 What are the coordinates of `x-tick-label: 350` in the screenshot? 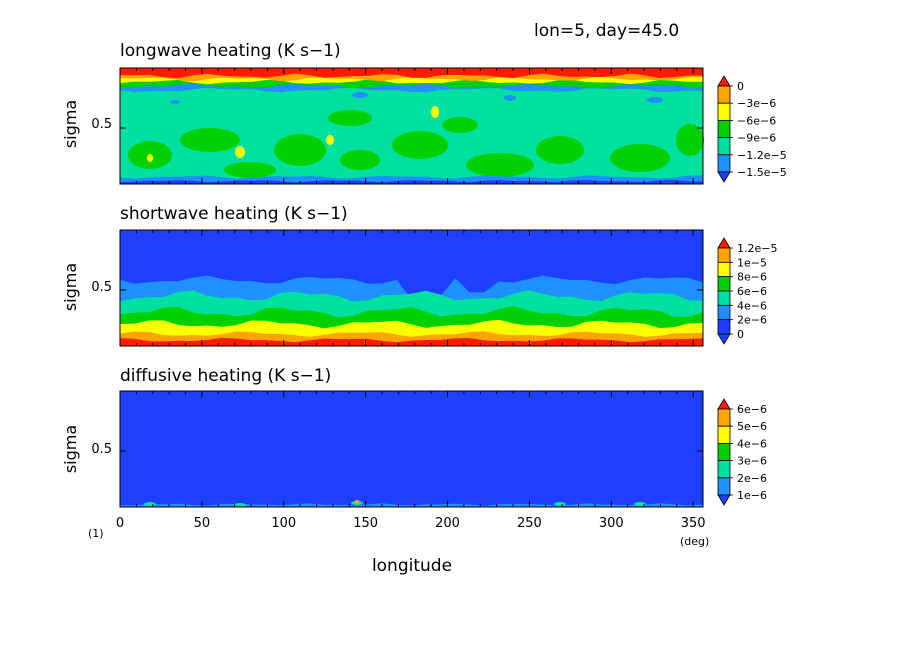 It's located at (693, 523).